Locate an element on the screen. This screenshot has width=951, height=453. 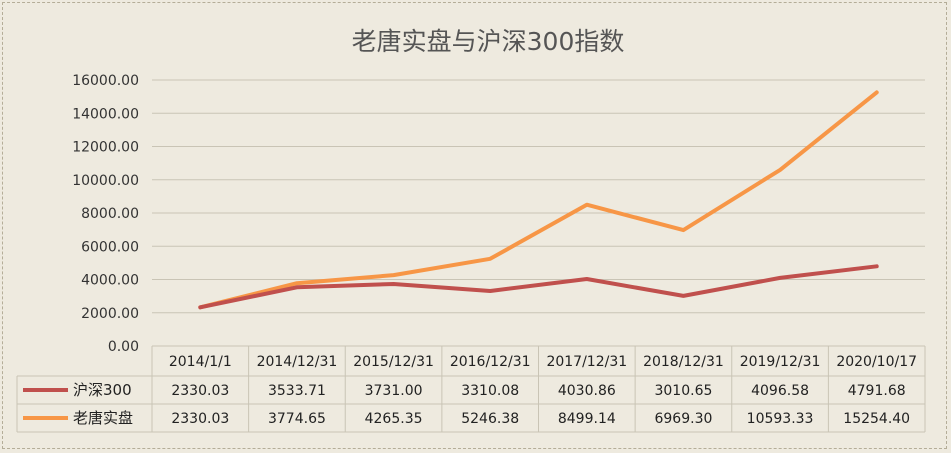
data-label: 8499.14 is located at coordinates (587, 419).